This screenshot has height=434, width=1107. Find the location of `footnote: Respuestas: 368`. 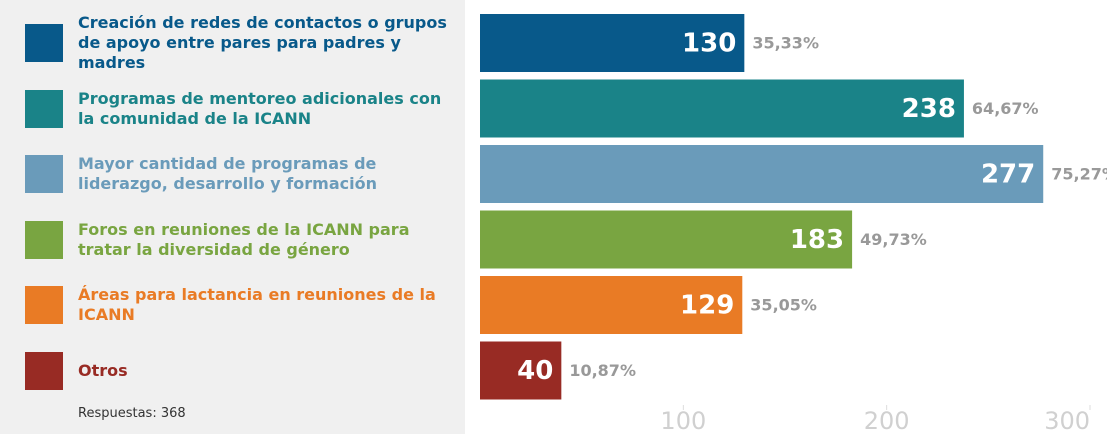

footnote: Respuestas: 368 is located at coordinates (132, 413).